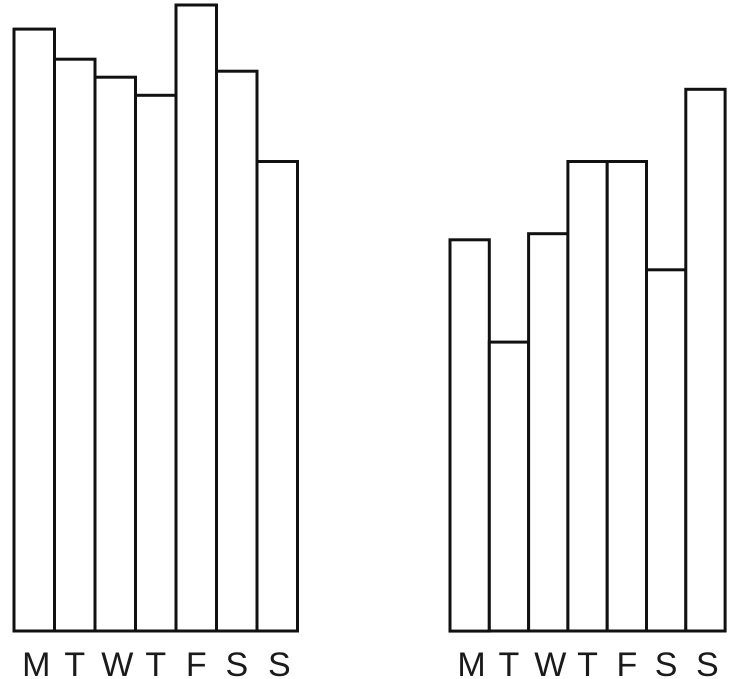  I want to click on tick-label-right-2: W, so click(550, 662).